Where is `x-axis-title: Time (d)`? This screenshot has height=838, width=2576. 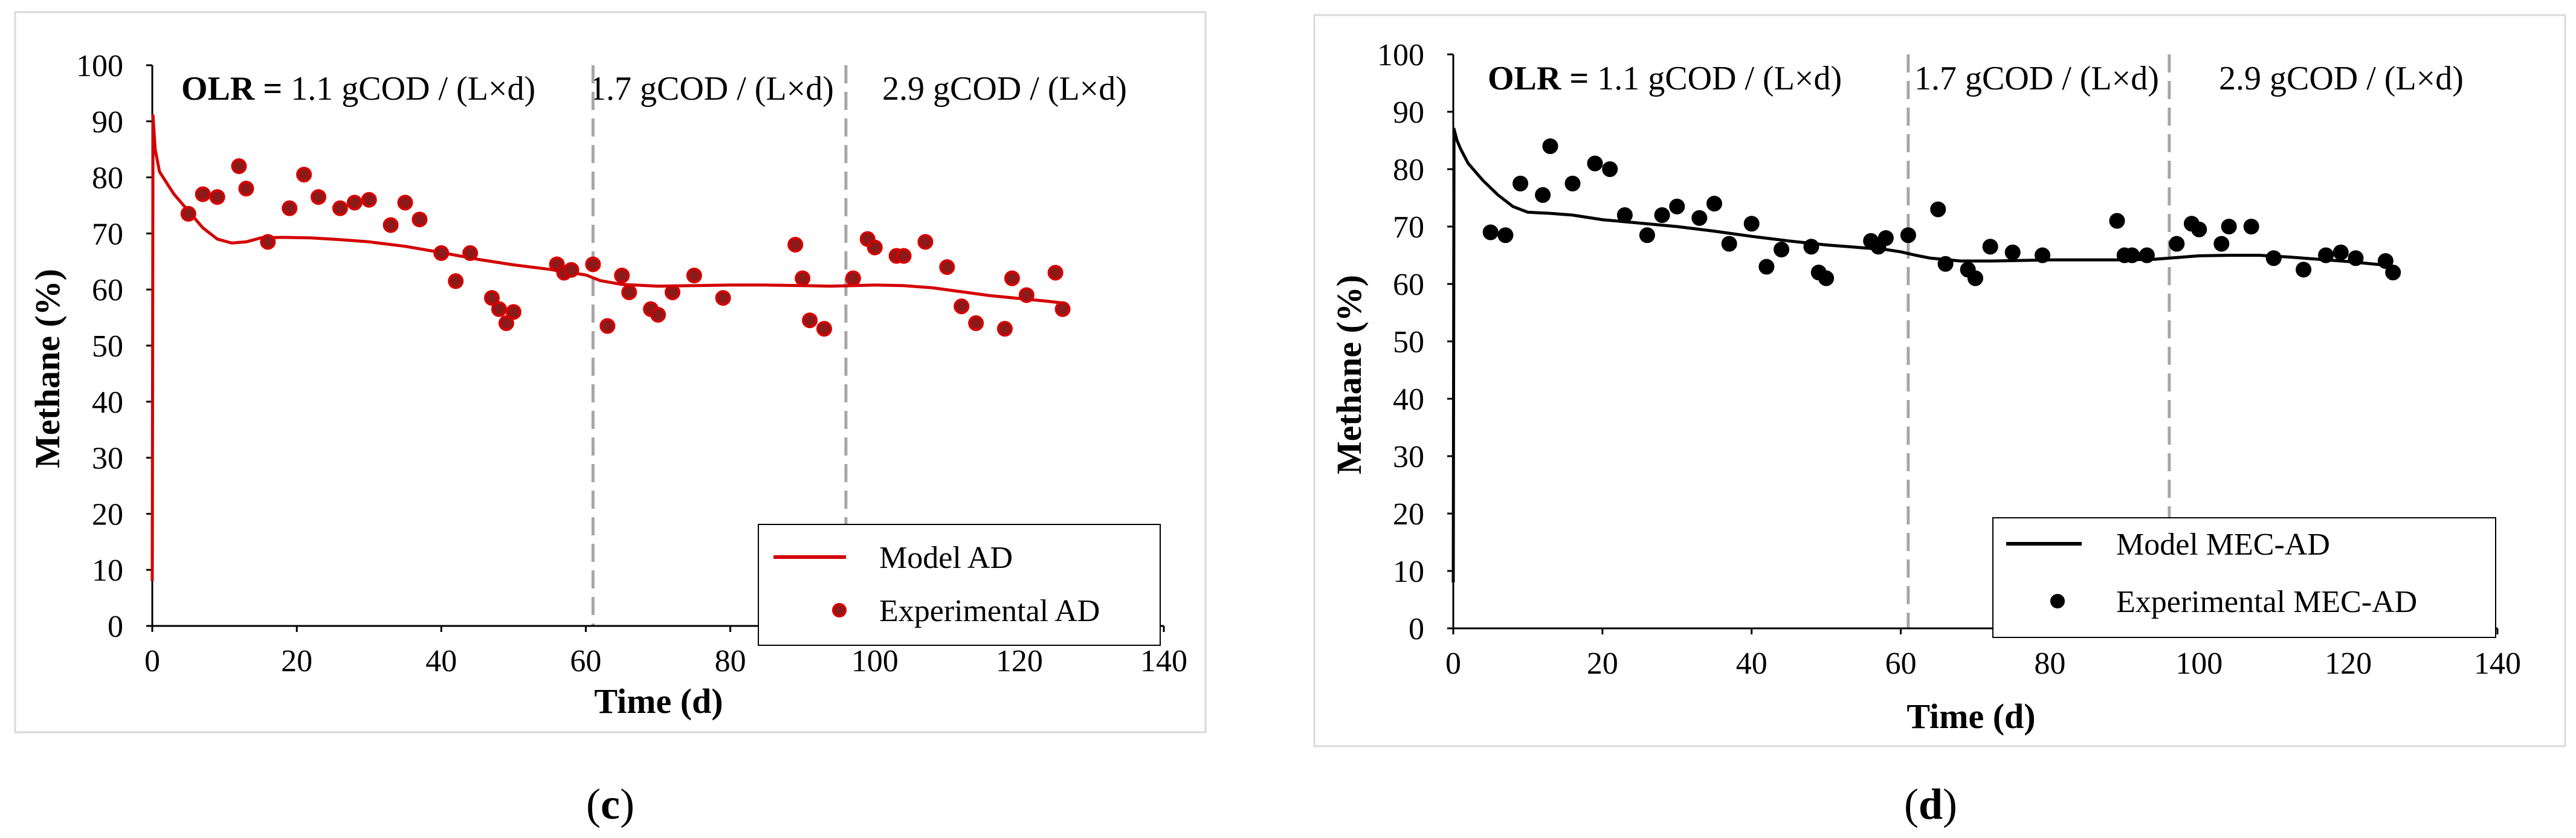 x-axis-title: Time (d) is located at coordinates (1971, 716).